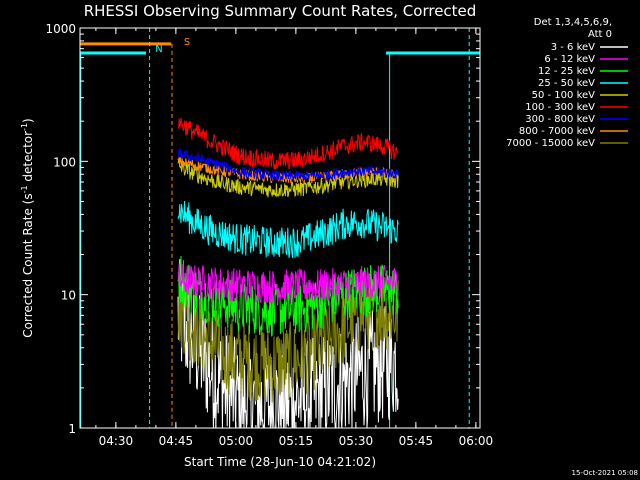 This screenshot has height=480, width=640. Describe the element at coordinates (605, 473) in the screenshot. I see `timestamp: 15-Oct-2021 05:08` at that location.